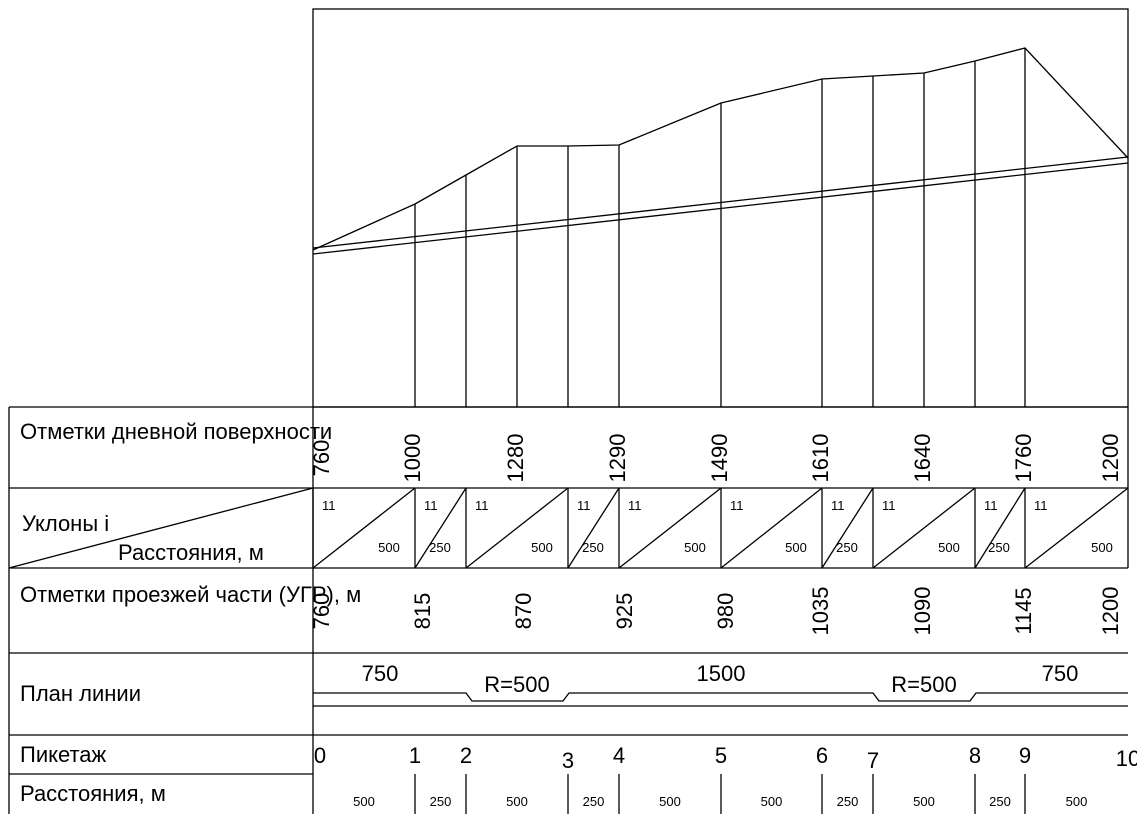 This screenshot has height=814, width=1137. I want to click on road-mark: 1200, so click(1110, 611).